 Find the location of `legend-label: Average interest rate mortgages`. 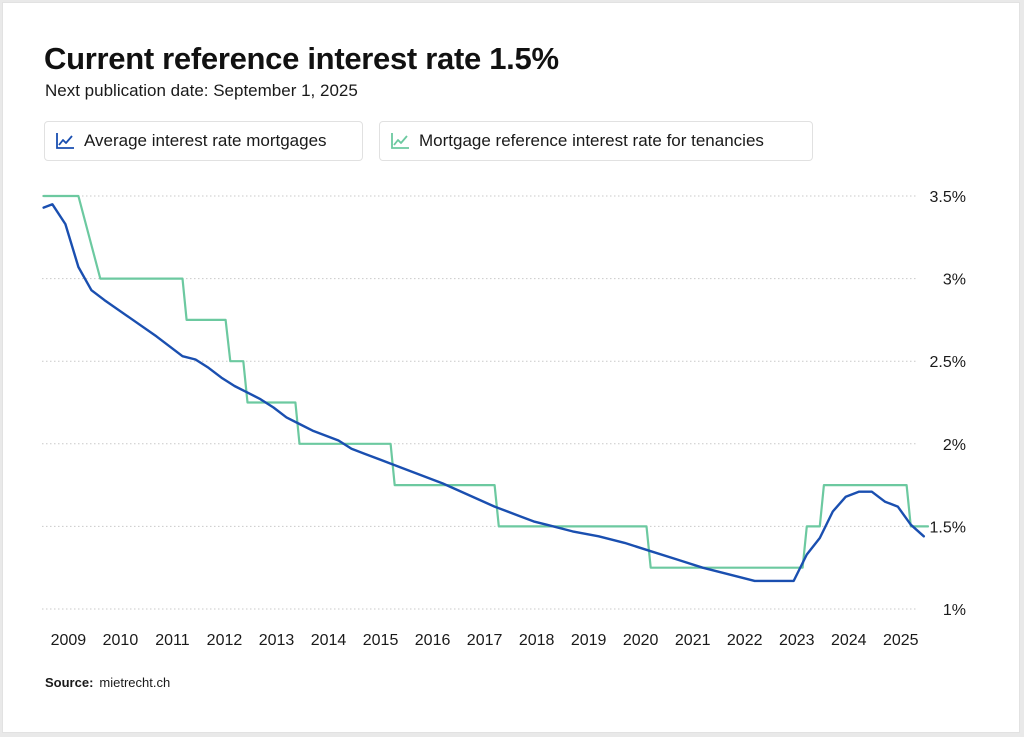

legend-label: Average interest rate mortgages is located at coordinates (205, 140).